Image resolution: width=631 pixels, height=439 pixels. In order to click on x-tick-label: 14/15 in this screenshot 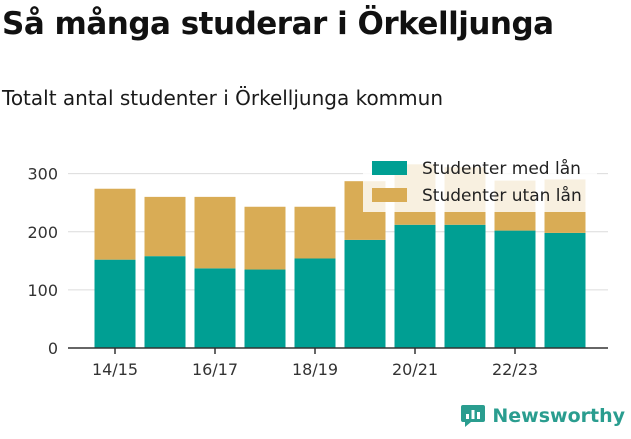, I will do `click(115, 369)`.